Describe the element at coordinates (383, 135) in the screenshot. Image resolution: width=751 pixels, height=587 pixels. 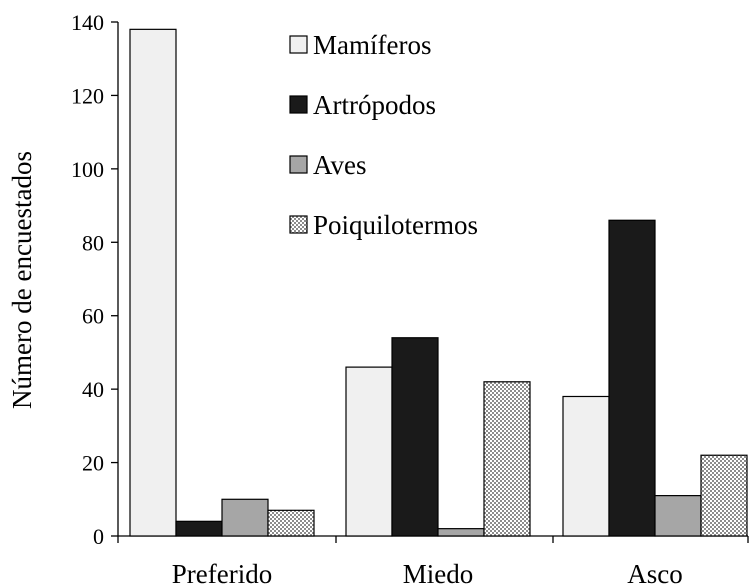
I see `legend: Mamíferos Artrópodos Aves Poiquilotermos` at that location.